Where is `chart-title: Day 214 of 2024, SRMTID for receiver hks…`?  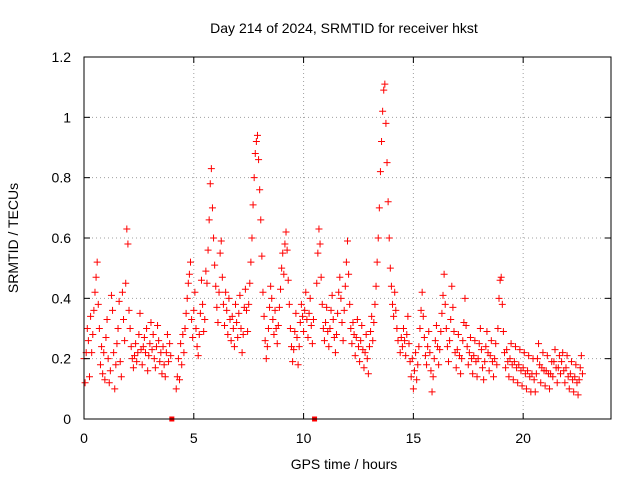
chart-title: Day 214 of 2024, SRMTID for receiver hks… is located at coordinates (344, 28).